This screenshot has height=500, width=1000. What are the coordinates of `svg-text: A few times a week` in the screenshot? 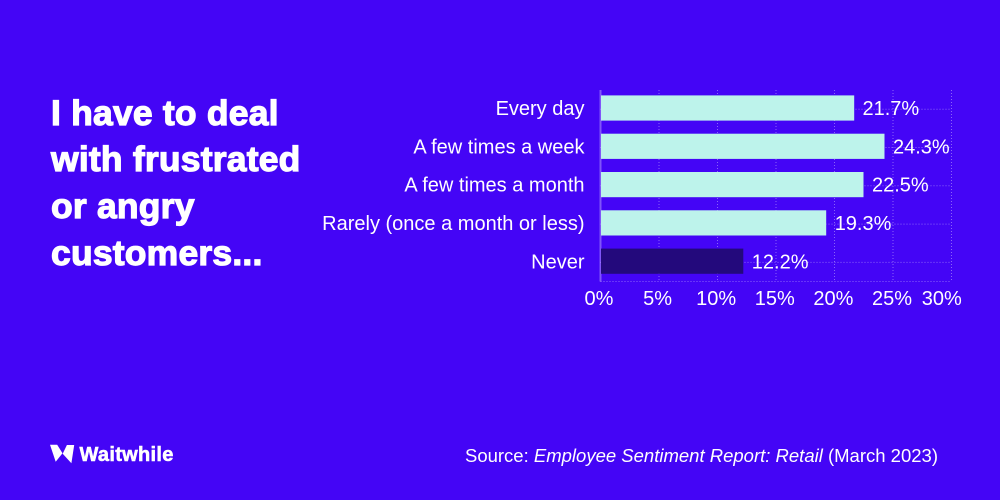 It's located at (499, 147).